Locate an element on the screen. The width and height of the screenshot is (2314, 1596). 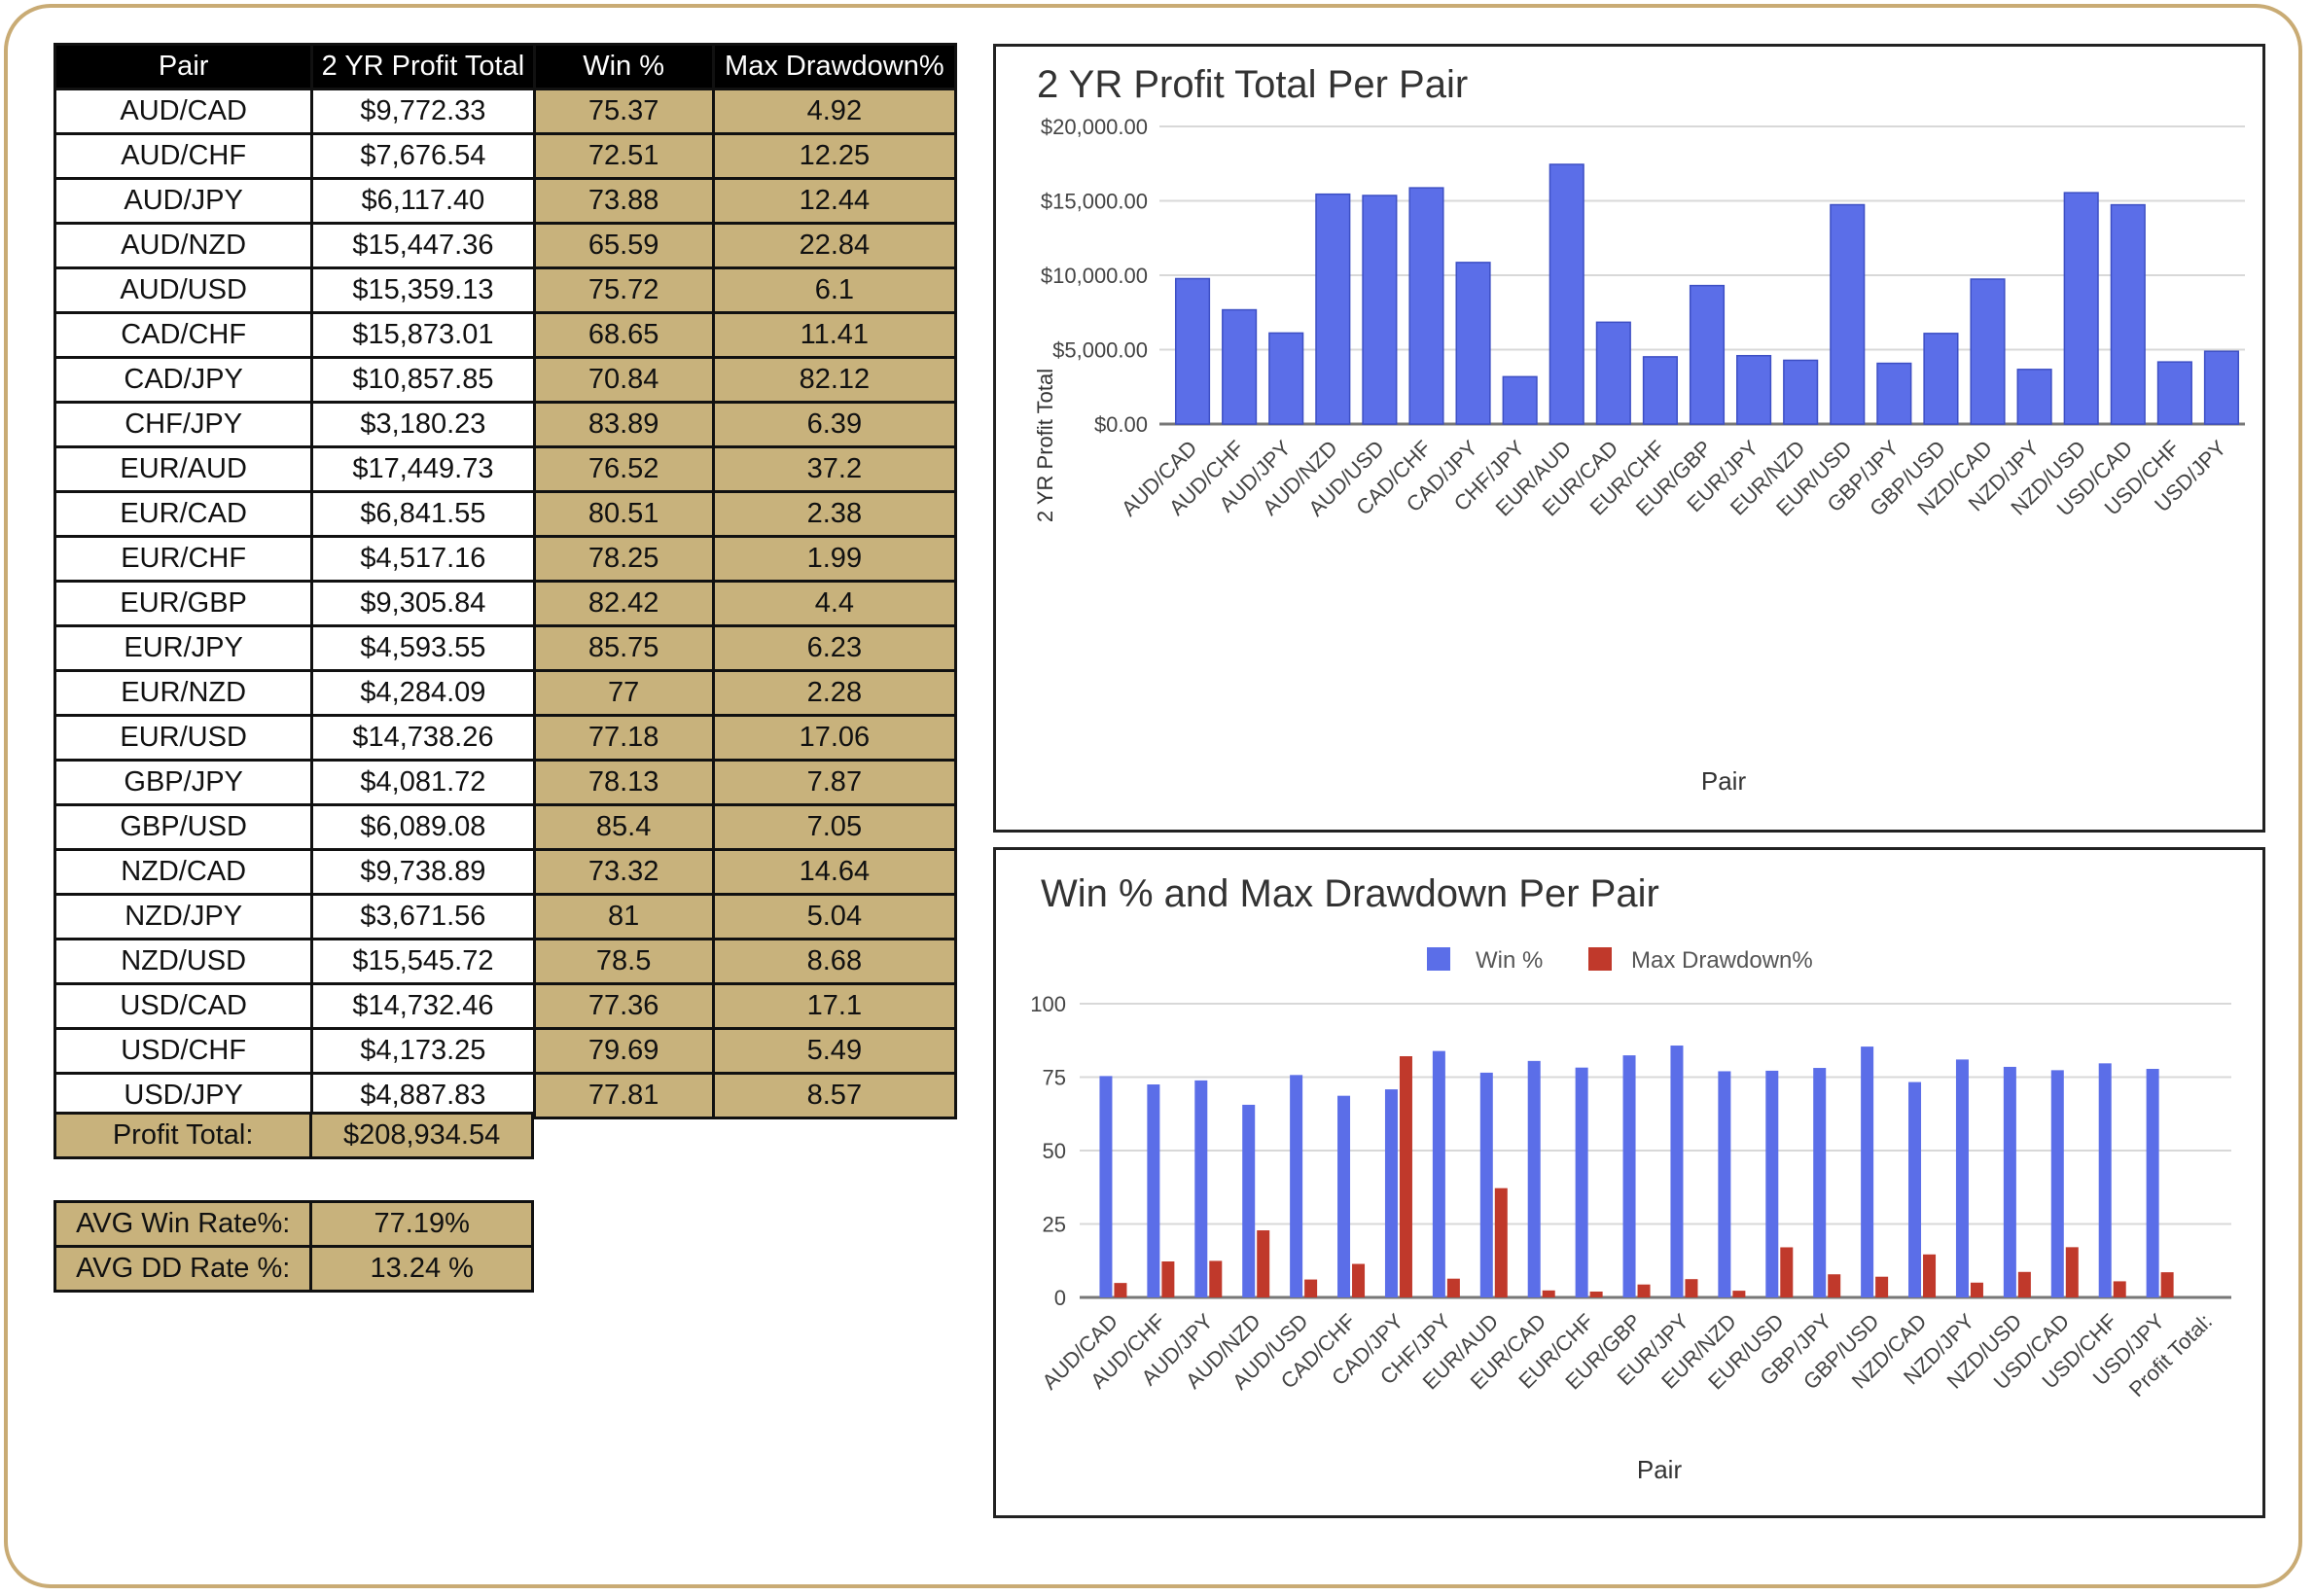
profit-chart-xlabel: Pair is located at coordinates (1724, 781).